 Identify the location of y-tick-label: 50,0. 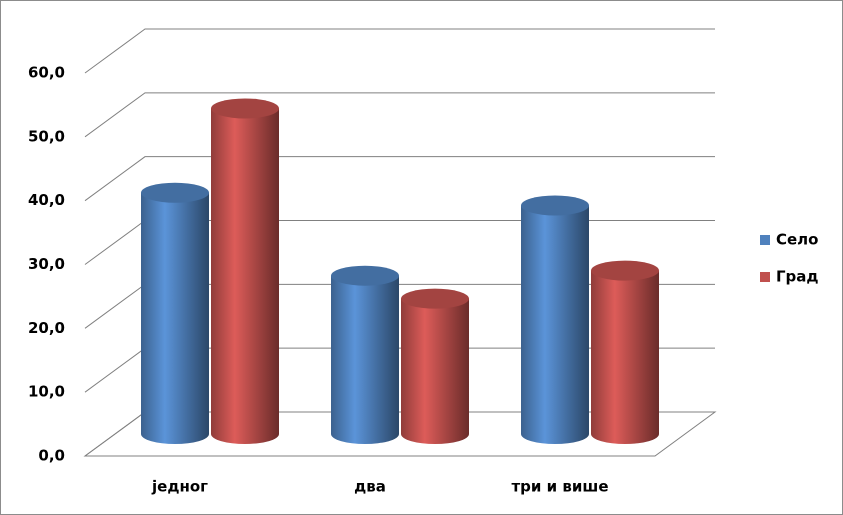
(46, 136).